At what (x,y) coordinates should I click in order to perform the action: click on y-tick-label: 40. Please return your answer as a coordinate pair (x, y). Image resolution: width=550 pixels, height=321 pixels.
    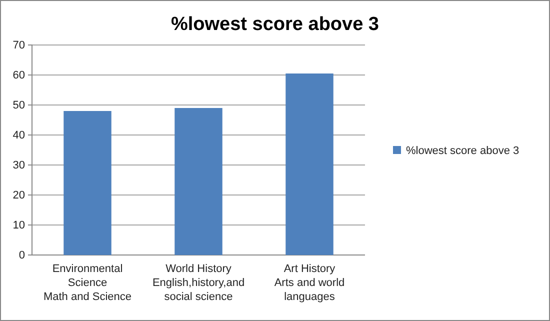
    Looking at the image, I should click on (18, 136).